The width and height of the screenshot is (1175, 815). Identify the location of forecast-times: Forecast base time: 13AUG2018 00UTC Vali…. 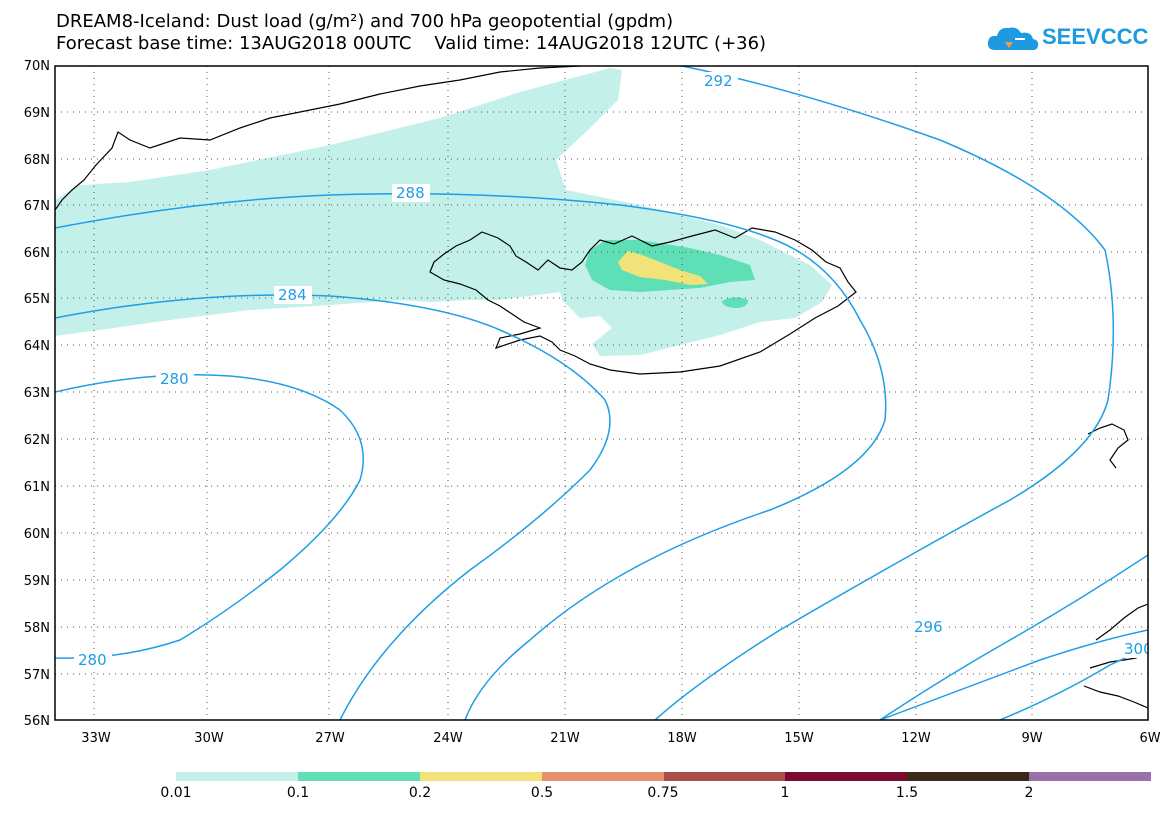
(411, 43).